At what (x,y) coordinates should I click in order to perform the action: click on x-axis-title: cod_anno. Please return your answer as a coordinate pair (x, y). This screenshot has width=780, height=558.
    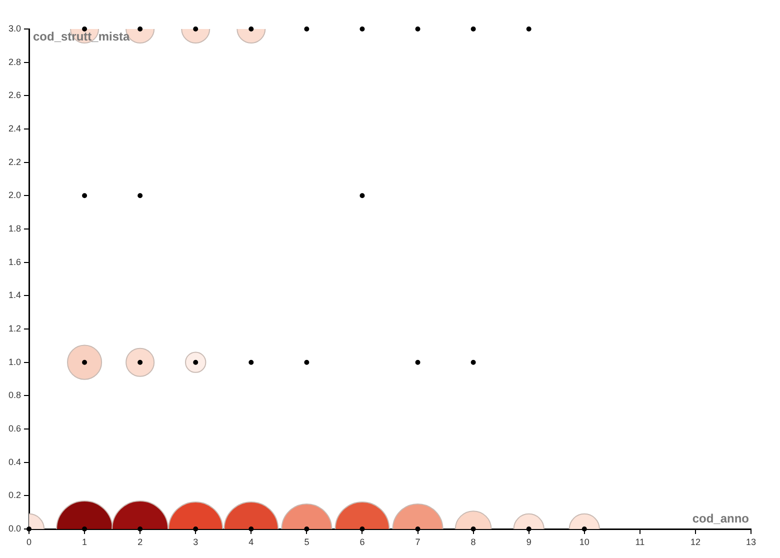
    Looking at the image, I should click on (720, 518).